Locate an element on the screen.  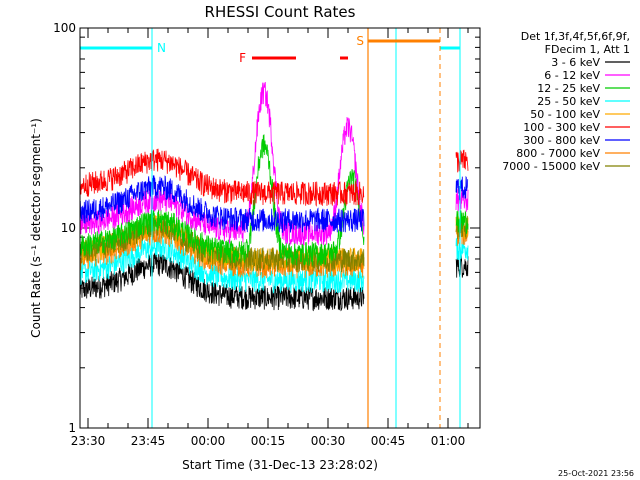
legend-entry-label: 300 - 800 keV is located at coordinates (561, 140).